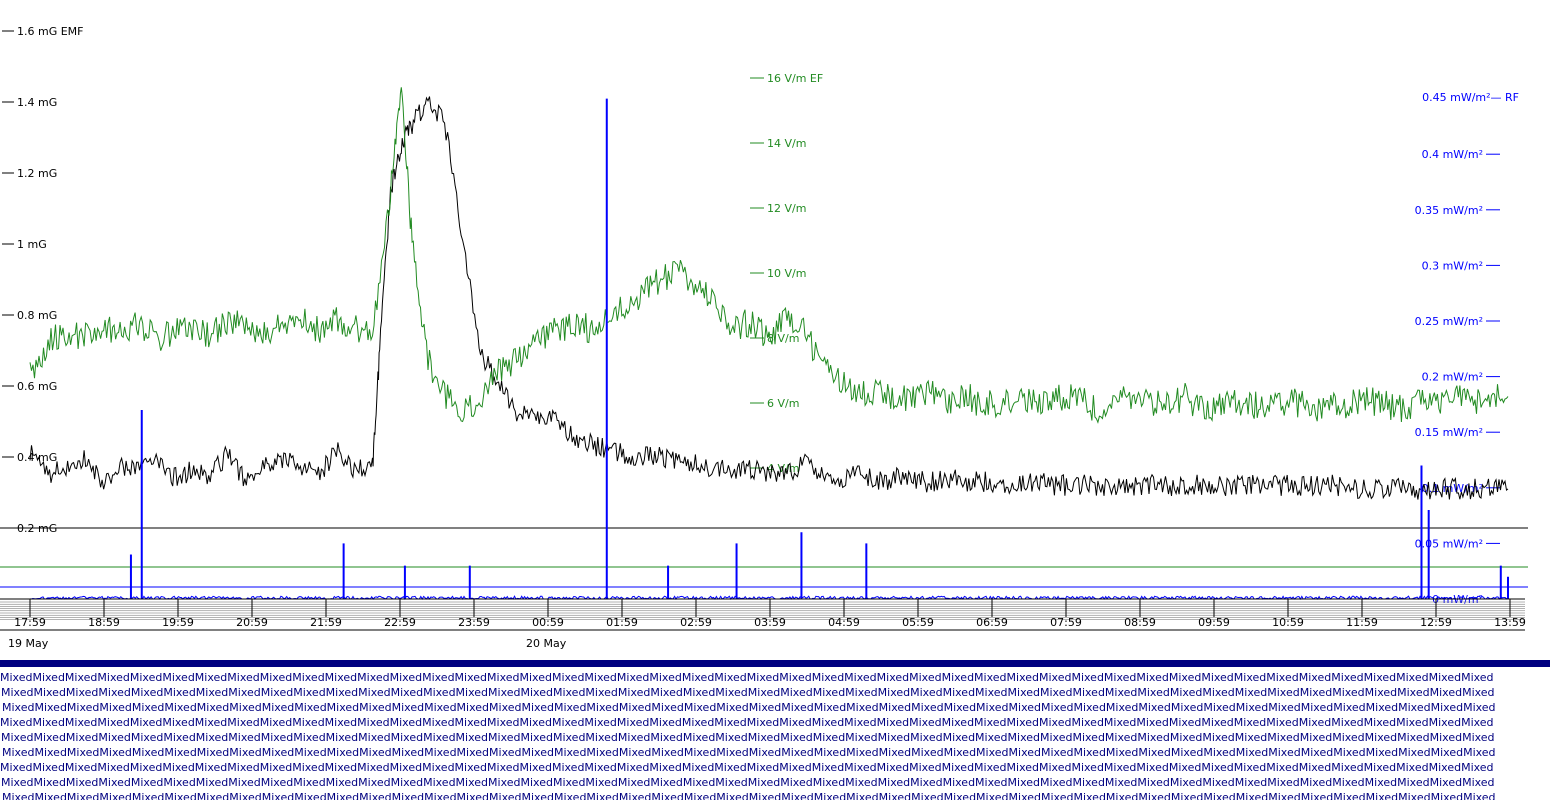  What do you see at coordinates (1452, 265) in the screenshot?
I see `rf-tick-label: 0.3 mW/m²` at bounding box center [1452, 265].